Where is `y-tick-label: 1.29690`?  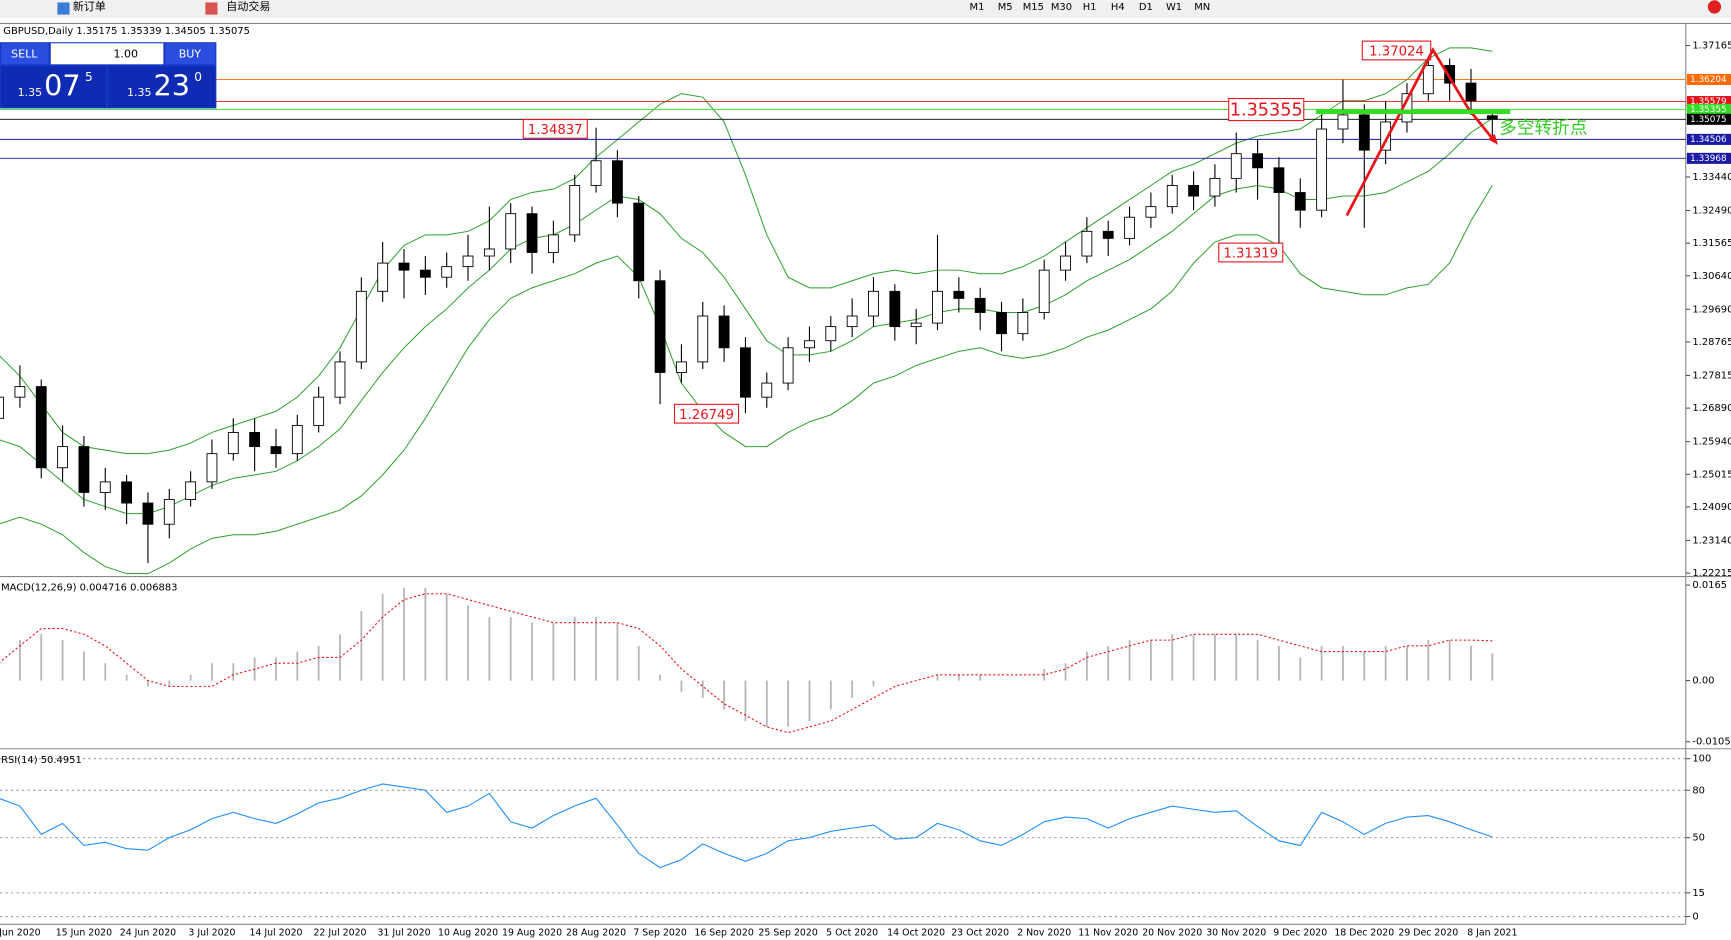
y-tick-label: 1.29690 is located at coordinates (1711, 309).